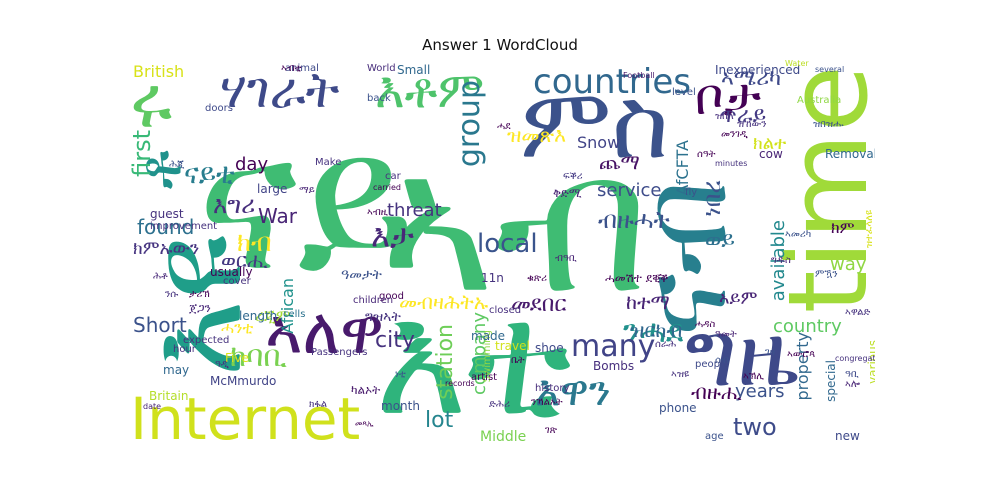 This screenshot has width=1000, height=500. What do you see at coordinates (237, 358) in the screenshot?
I see `word: Five` at bounding box center [237, 358].